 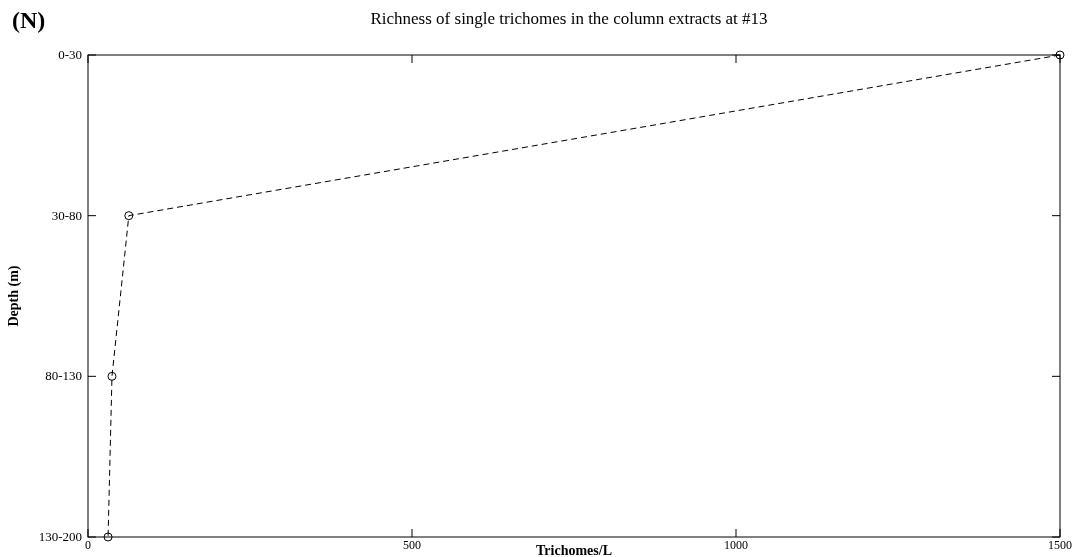 What do you see at coordinates (574, 550) in the screenshot?
I see `x-axis-title: Trichomes/L` at bounding box center [574, 550].